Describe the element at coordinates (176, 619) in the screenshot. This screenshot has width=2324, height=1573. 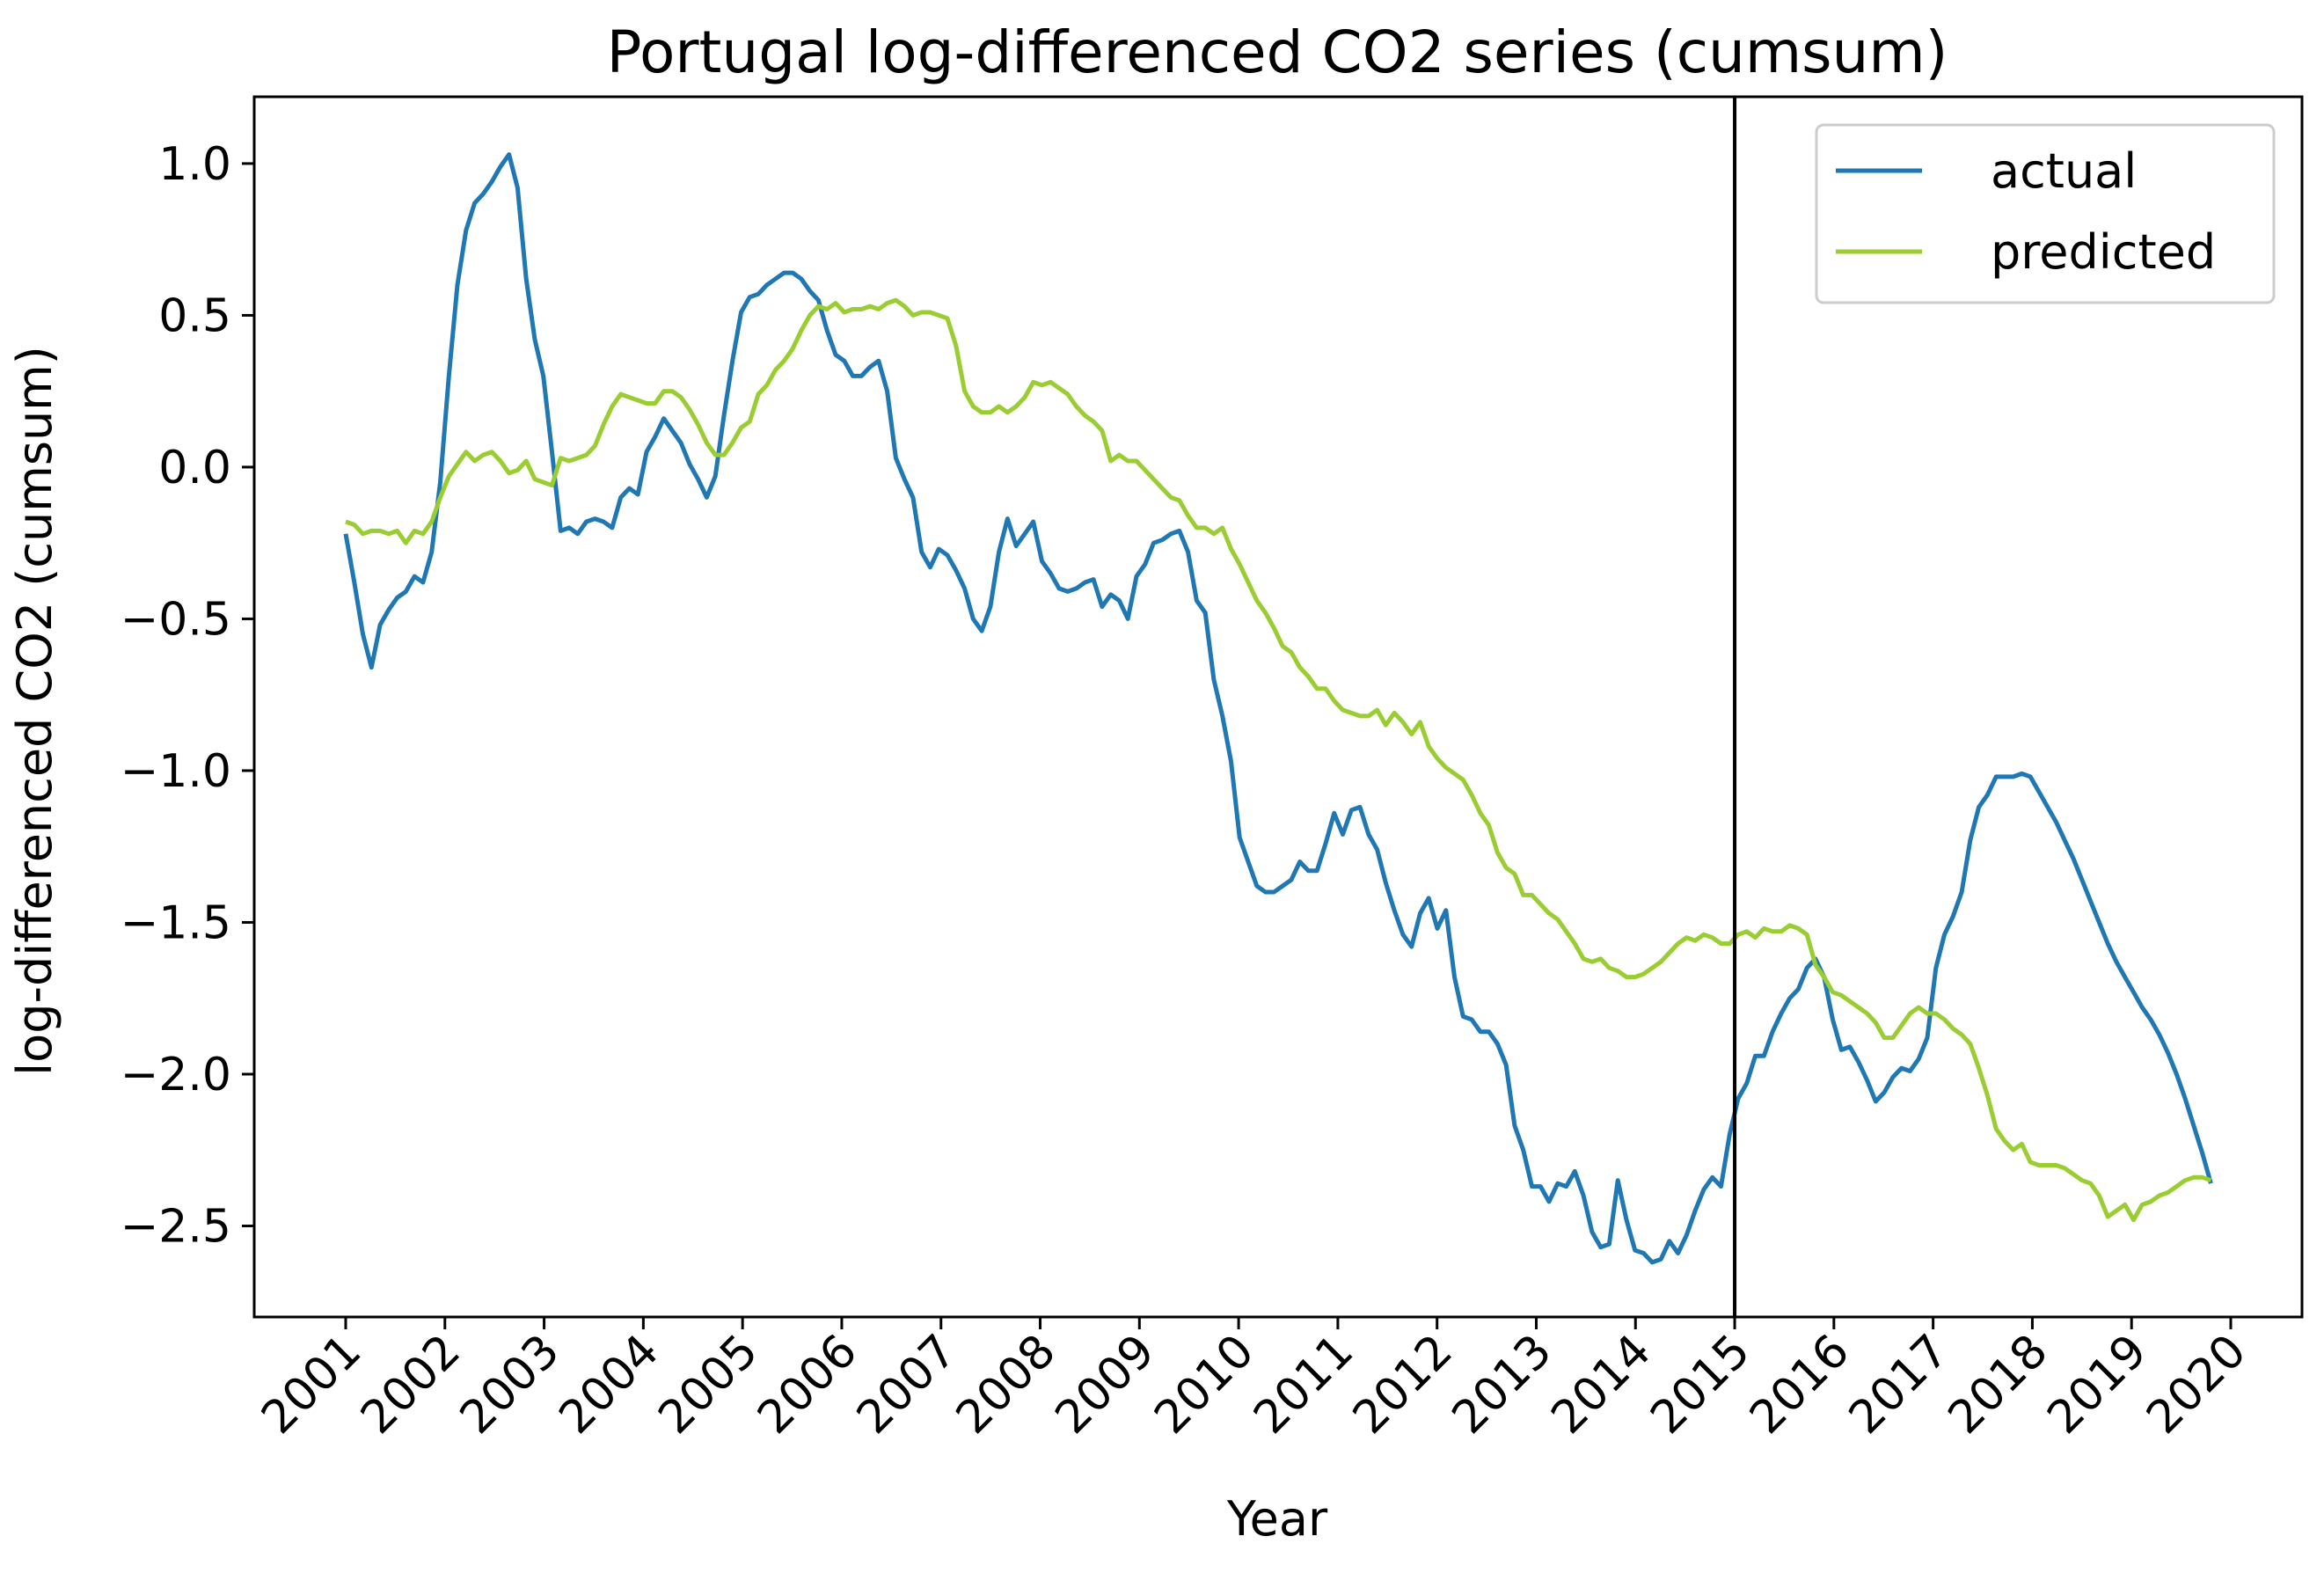
I see `y-tick-label: −0.5` at that location.